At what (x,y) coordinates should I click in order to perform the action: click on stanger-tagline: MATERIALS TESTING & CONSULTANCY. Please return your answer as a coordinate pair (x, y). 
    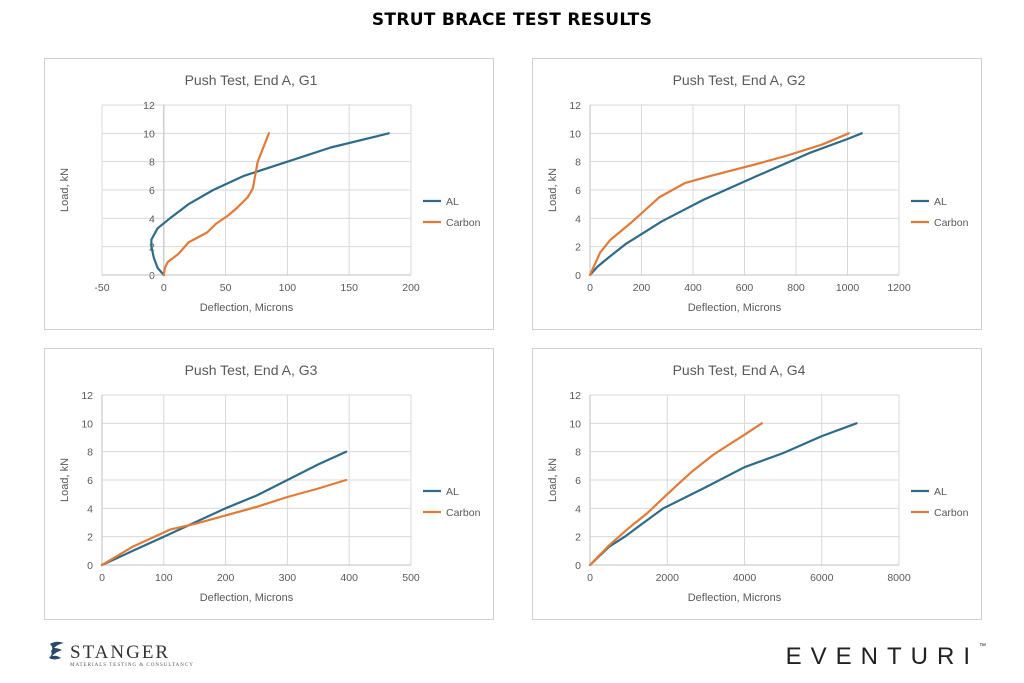
    Looking at the image, I should click on (132, 665).